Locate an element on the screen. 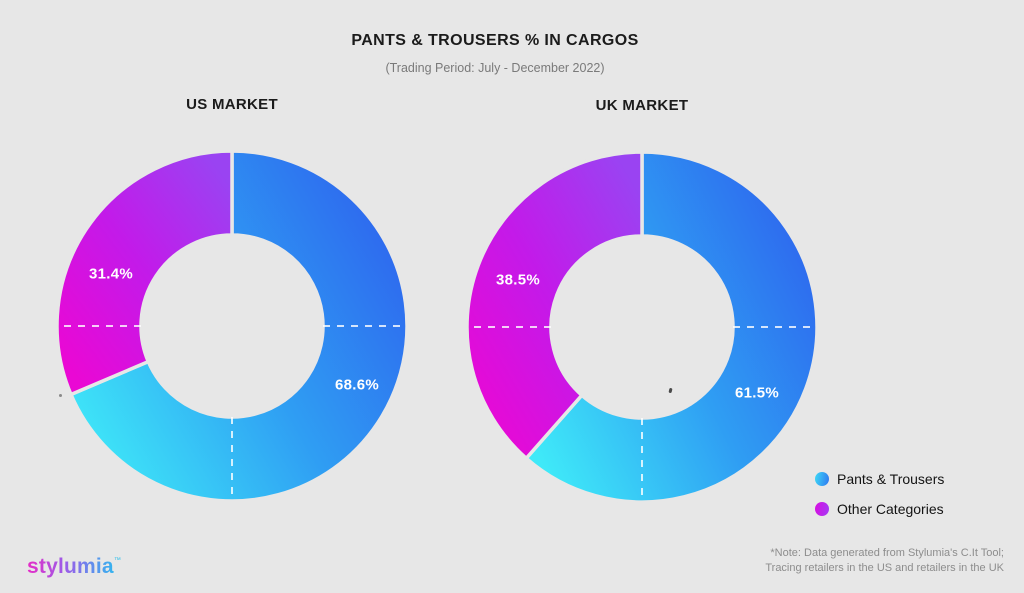  stray-dot is located at coordinates (60, 395).